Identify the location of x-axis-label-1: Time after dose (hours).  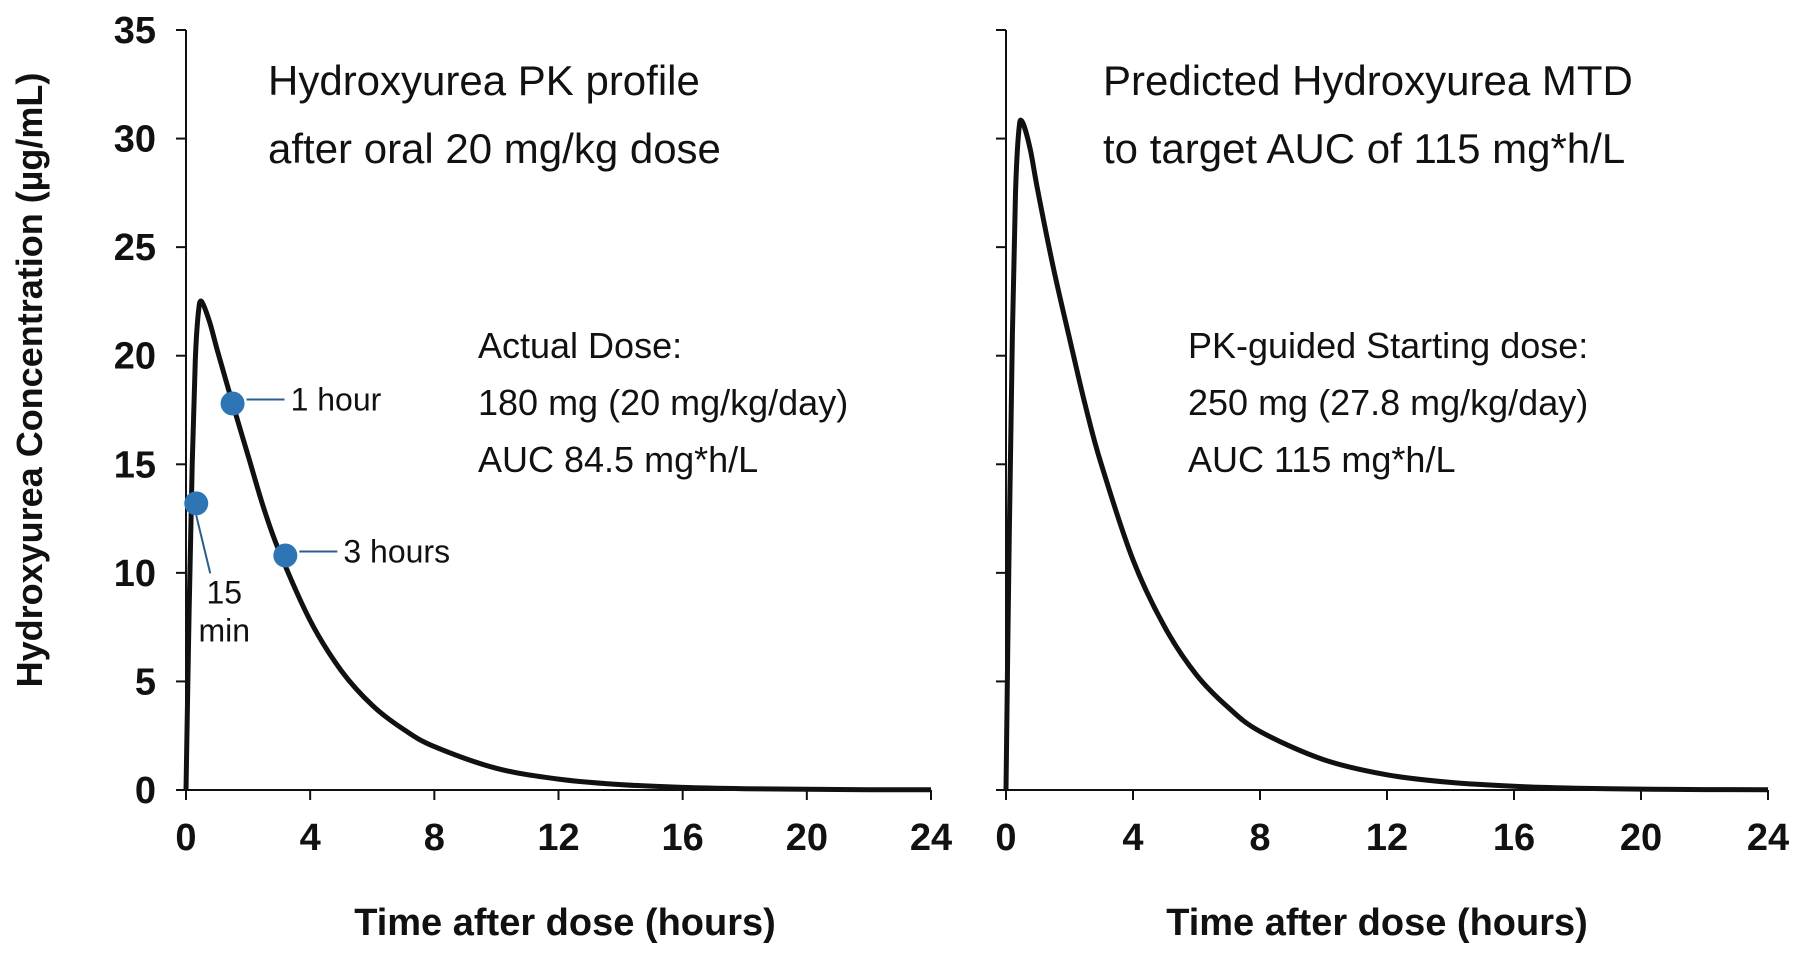
(565, 923).